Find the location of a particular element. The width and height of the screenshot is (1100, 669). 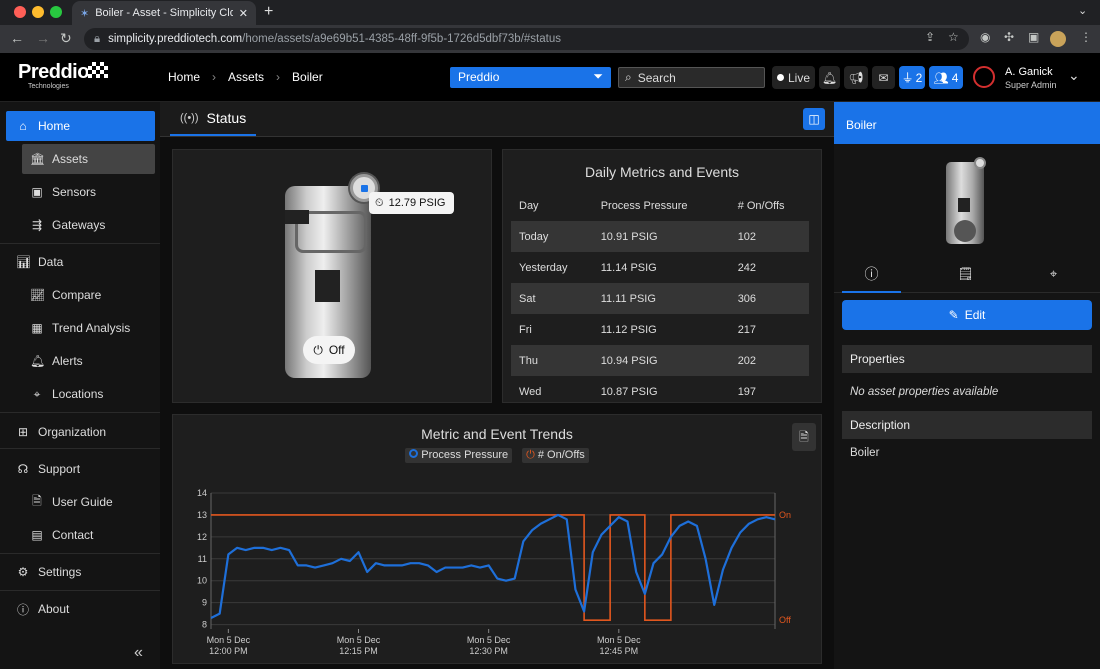

search-input: ⌕ Search is located at coordinates (691, 77).